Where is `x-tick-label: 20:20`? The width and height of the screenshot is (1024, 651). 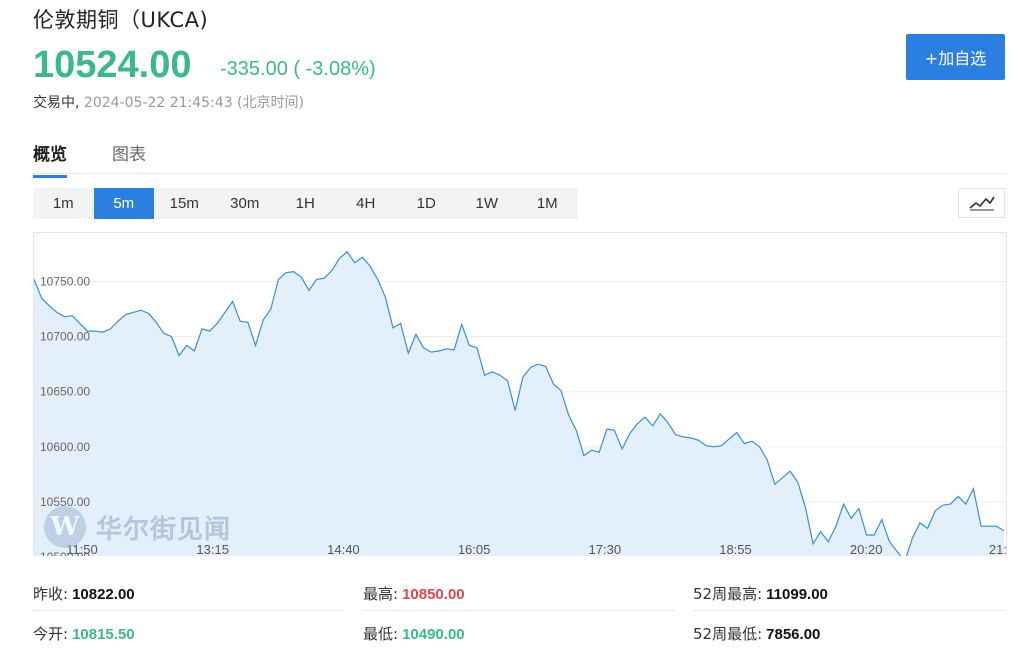 x-tick-label: 20:20 is located at coordinates (866, 549).